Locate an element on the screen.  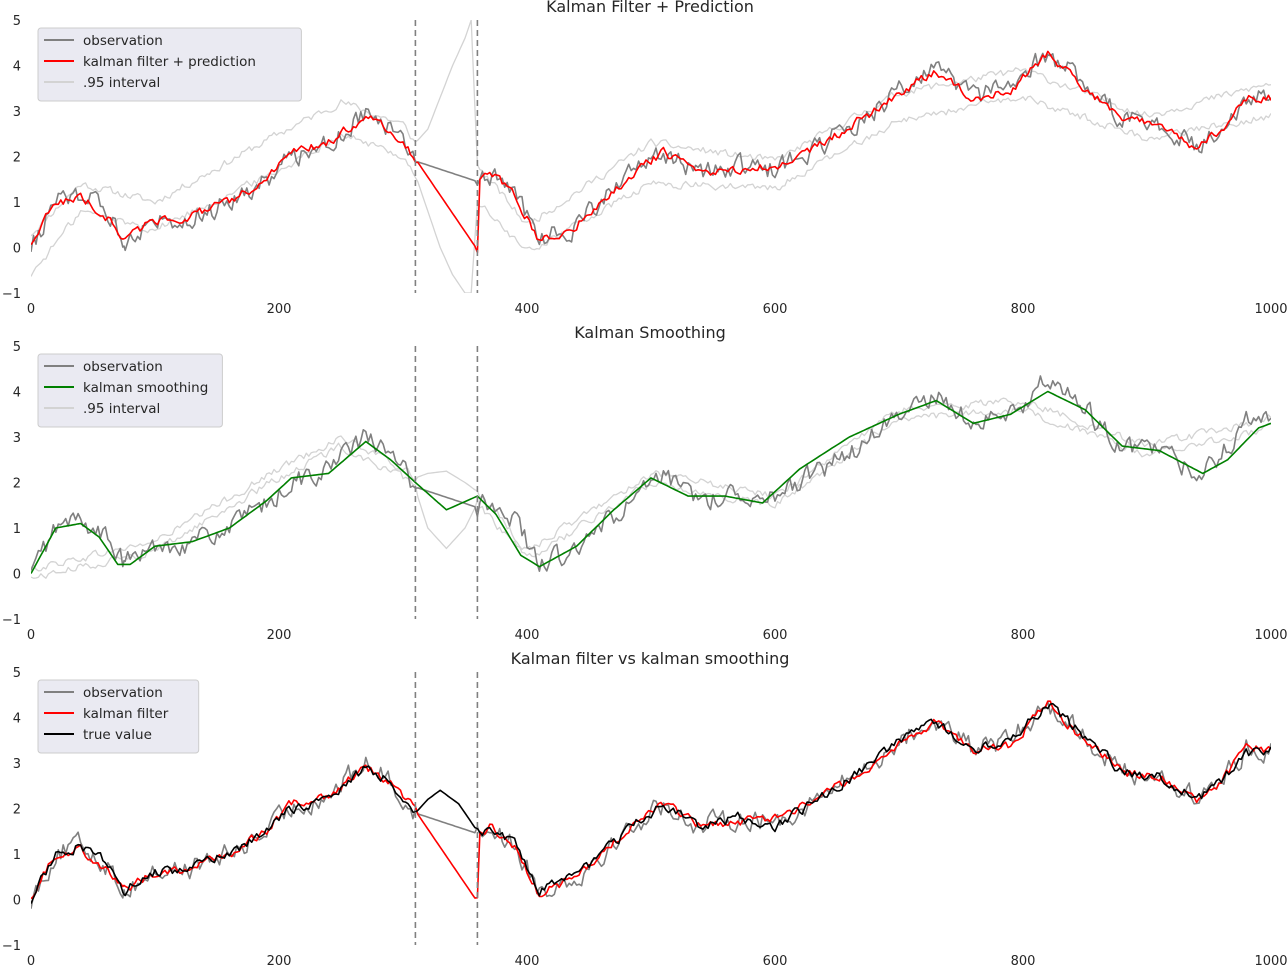
legend: observation kalman smoothing .95 interval is located at coordinates (130, 390).